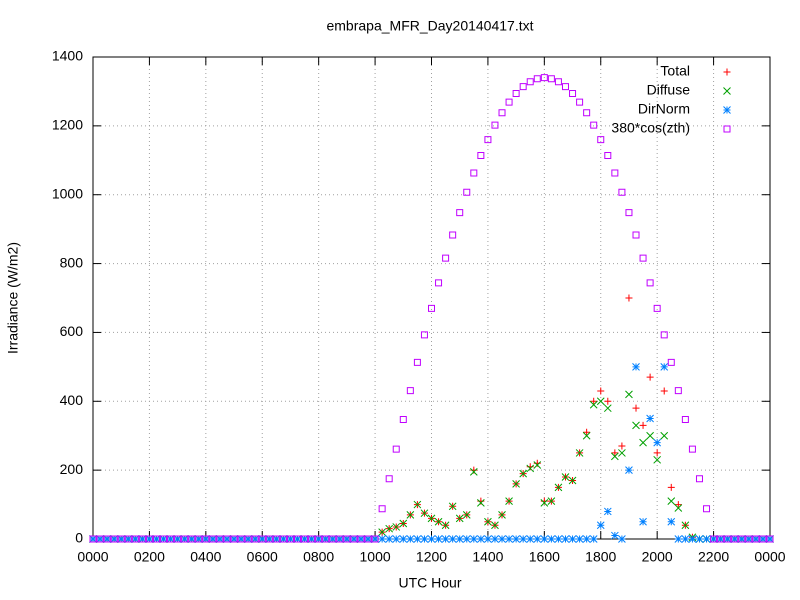 The image size is (800, 600). Describe the element at coordinates (79, 538) in the screenshot. I see `y-tick-label: 0` at that location.